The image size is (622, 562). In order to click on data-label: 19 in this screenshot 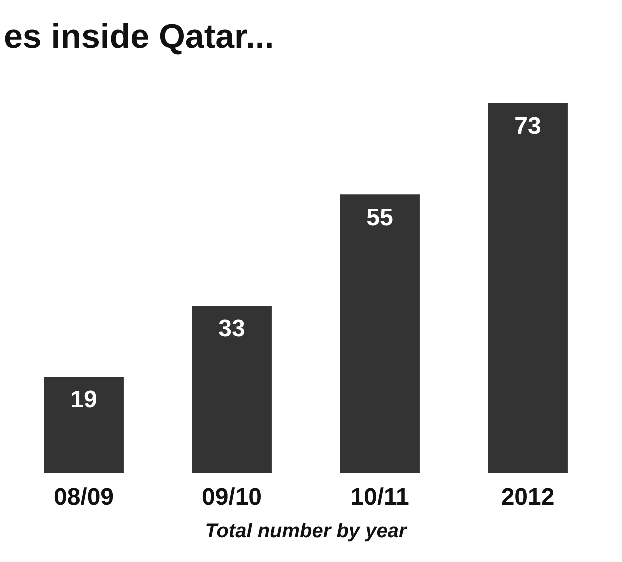, I will do `click(84, 400)`.